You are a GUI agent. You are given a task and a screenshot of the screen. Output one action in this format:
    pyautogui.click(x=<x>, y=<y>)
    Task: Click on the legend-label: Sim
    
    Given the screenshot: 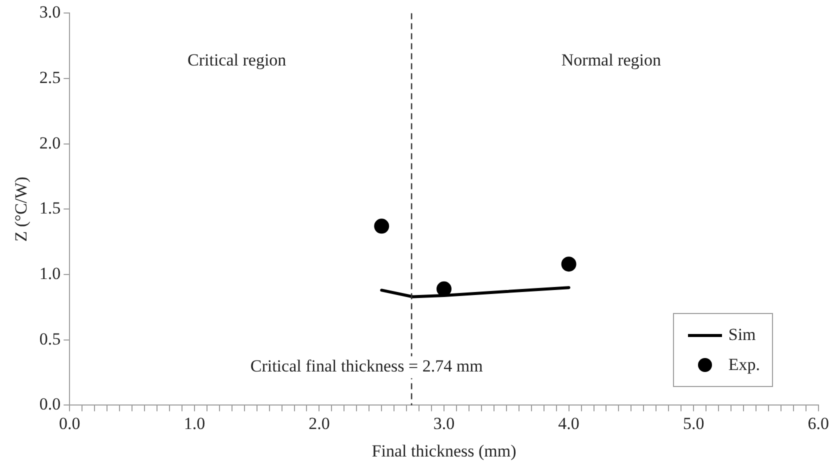 What is the action you would take?
    pyautogui.click(x=742, y=335)
    